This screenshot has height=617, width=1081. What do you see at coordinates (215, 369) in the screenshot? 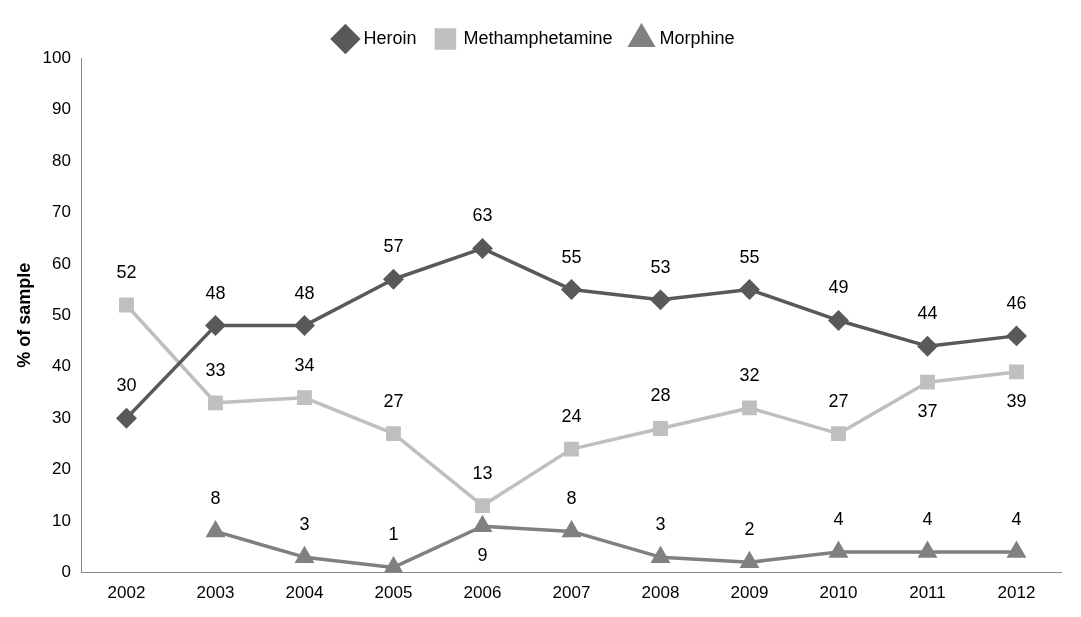
I see `data-label: 33` at bounding box center [215, 369].